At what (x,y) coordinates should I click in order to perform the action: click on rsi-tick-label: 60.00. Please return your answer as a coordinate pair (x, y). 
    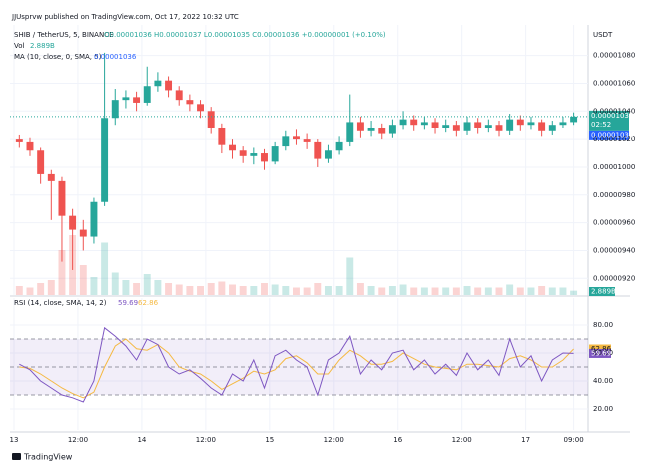
    Looking at the image, I should click on (603, 353).